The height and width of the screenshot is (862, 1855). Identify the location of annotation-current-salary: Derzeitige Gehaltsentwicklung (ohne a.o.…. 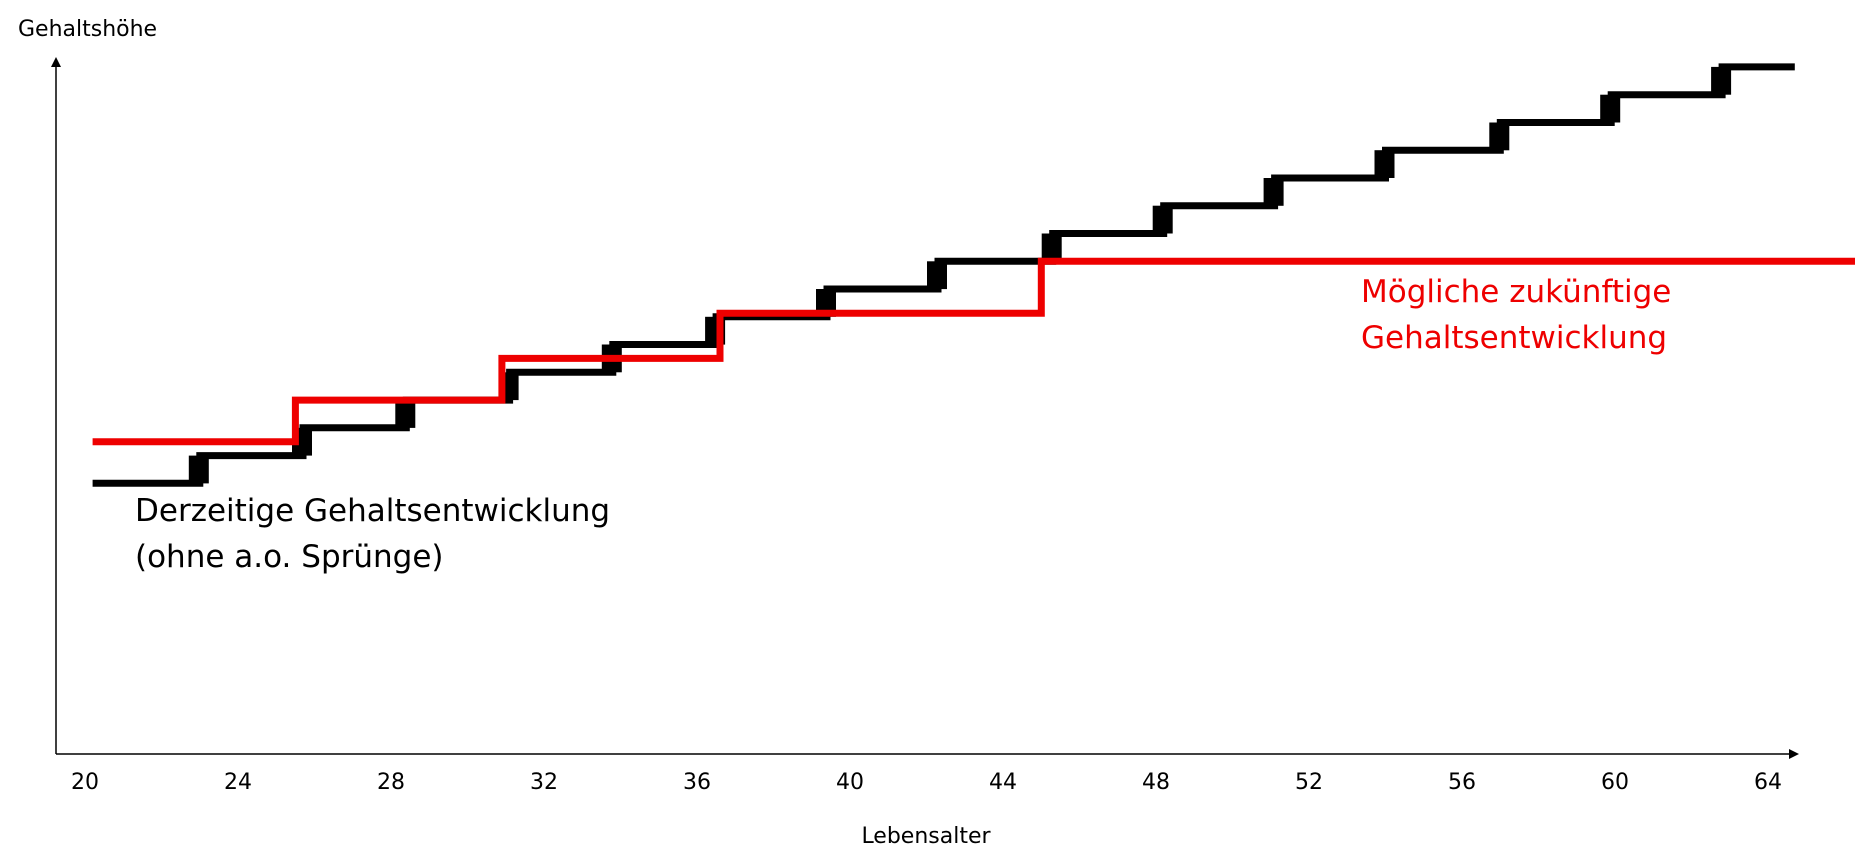
(372, 534).